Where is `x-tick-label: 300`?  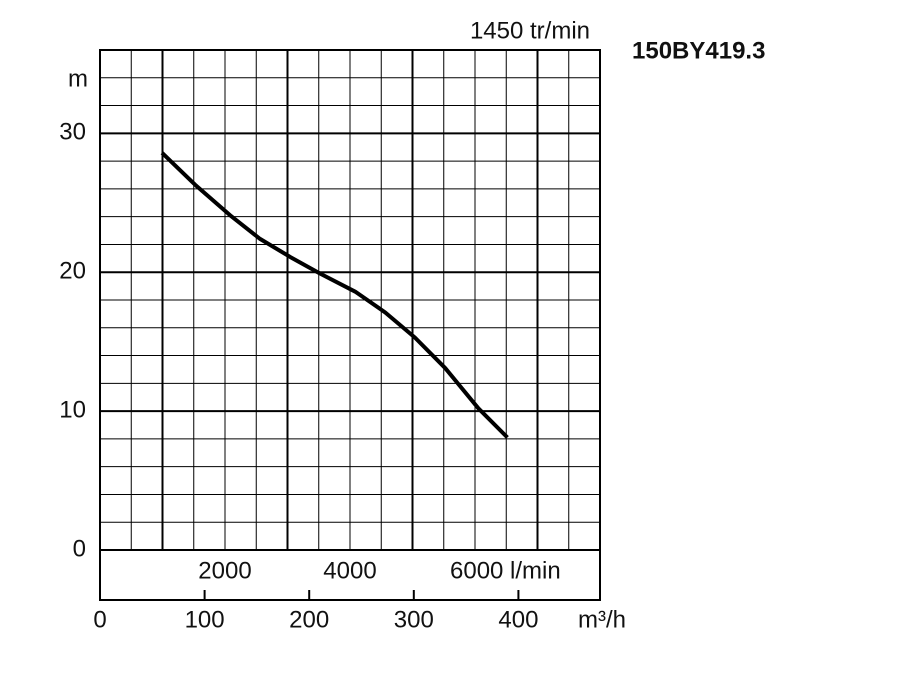
x-tick-label: 300 is located at coordinates (414, 619).